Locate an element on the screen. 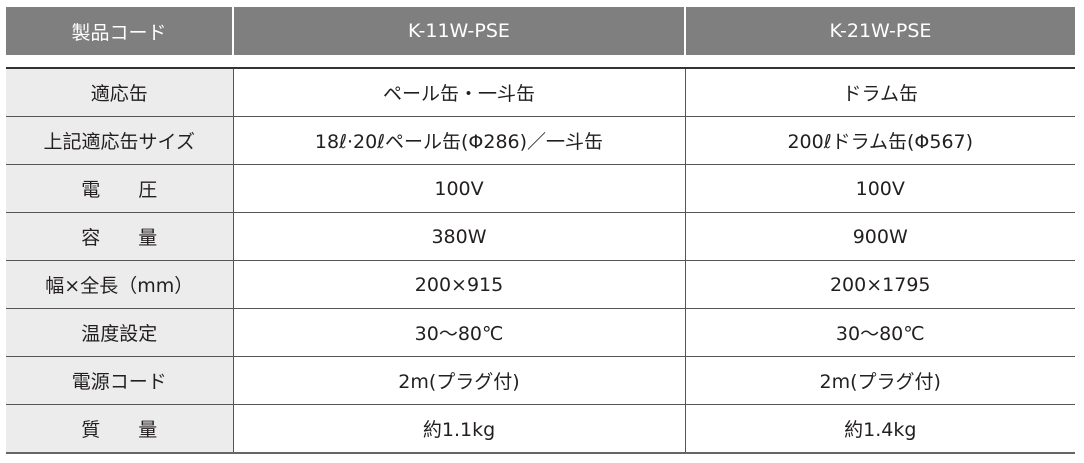  header-row: 製品コード K-11W-PSE K-21W-PSE is located at coordinates (540, 31).